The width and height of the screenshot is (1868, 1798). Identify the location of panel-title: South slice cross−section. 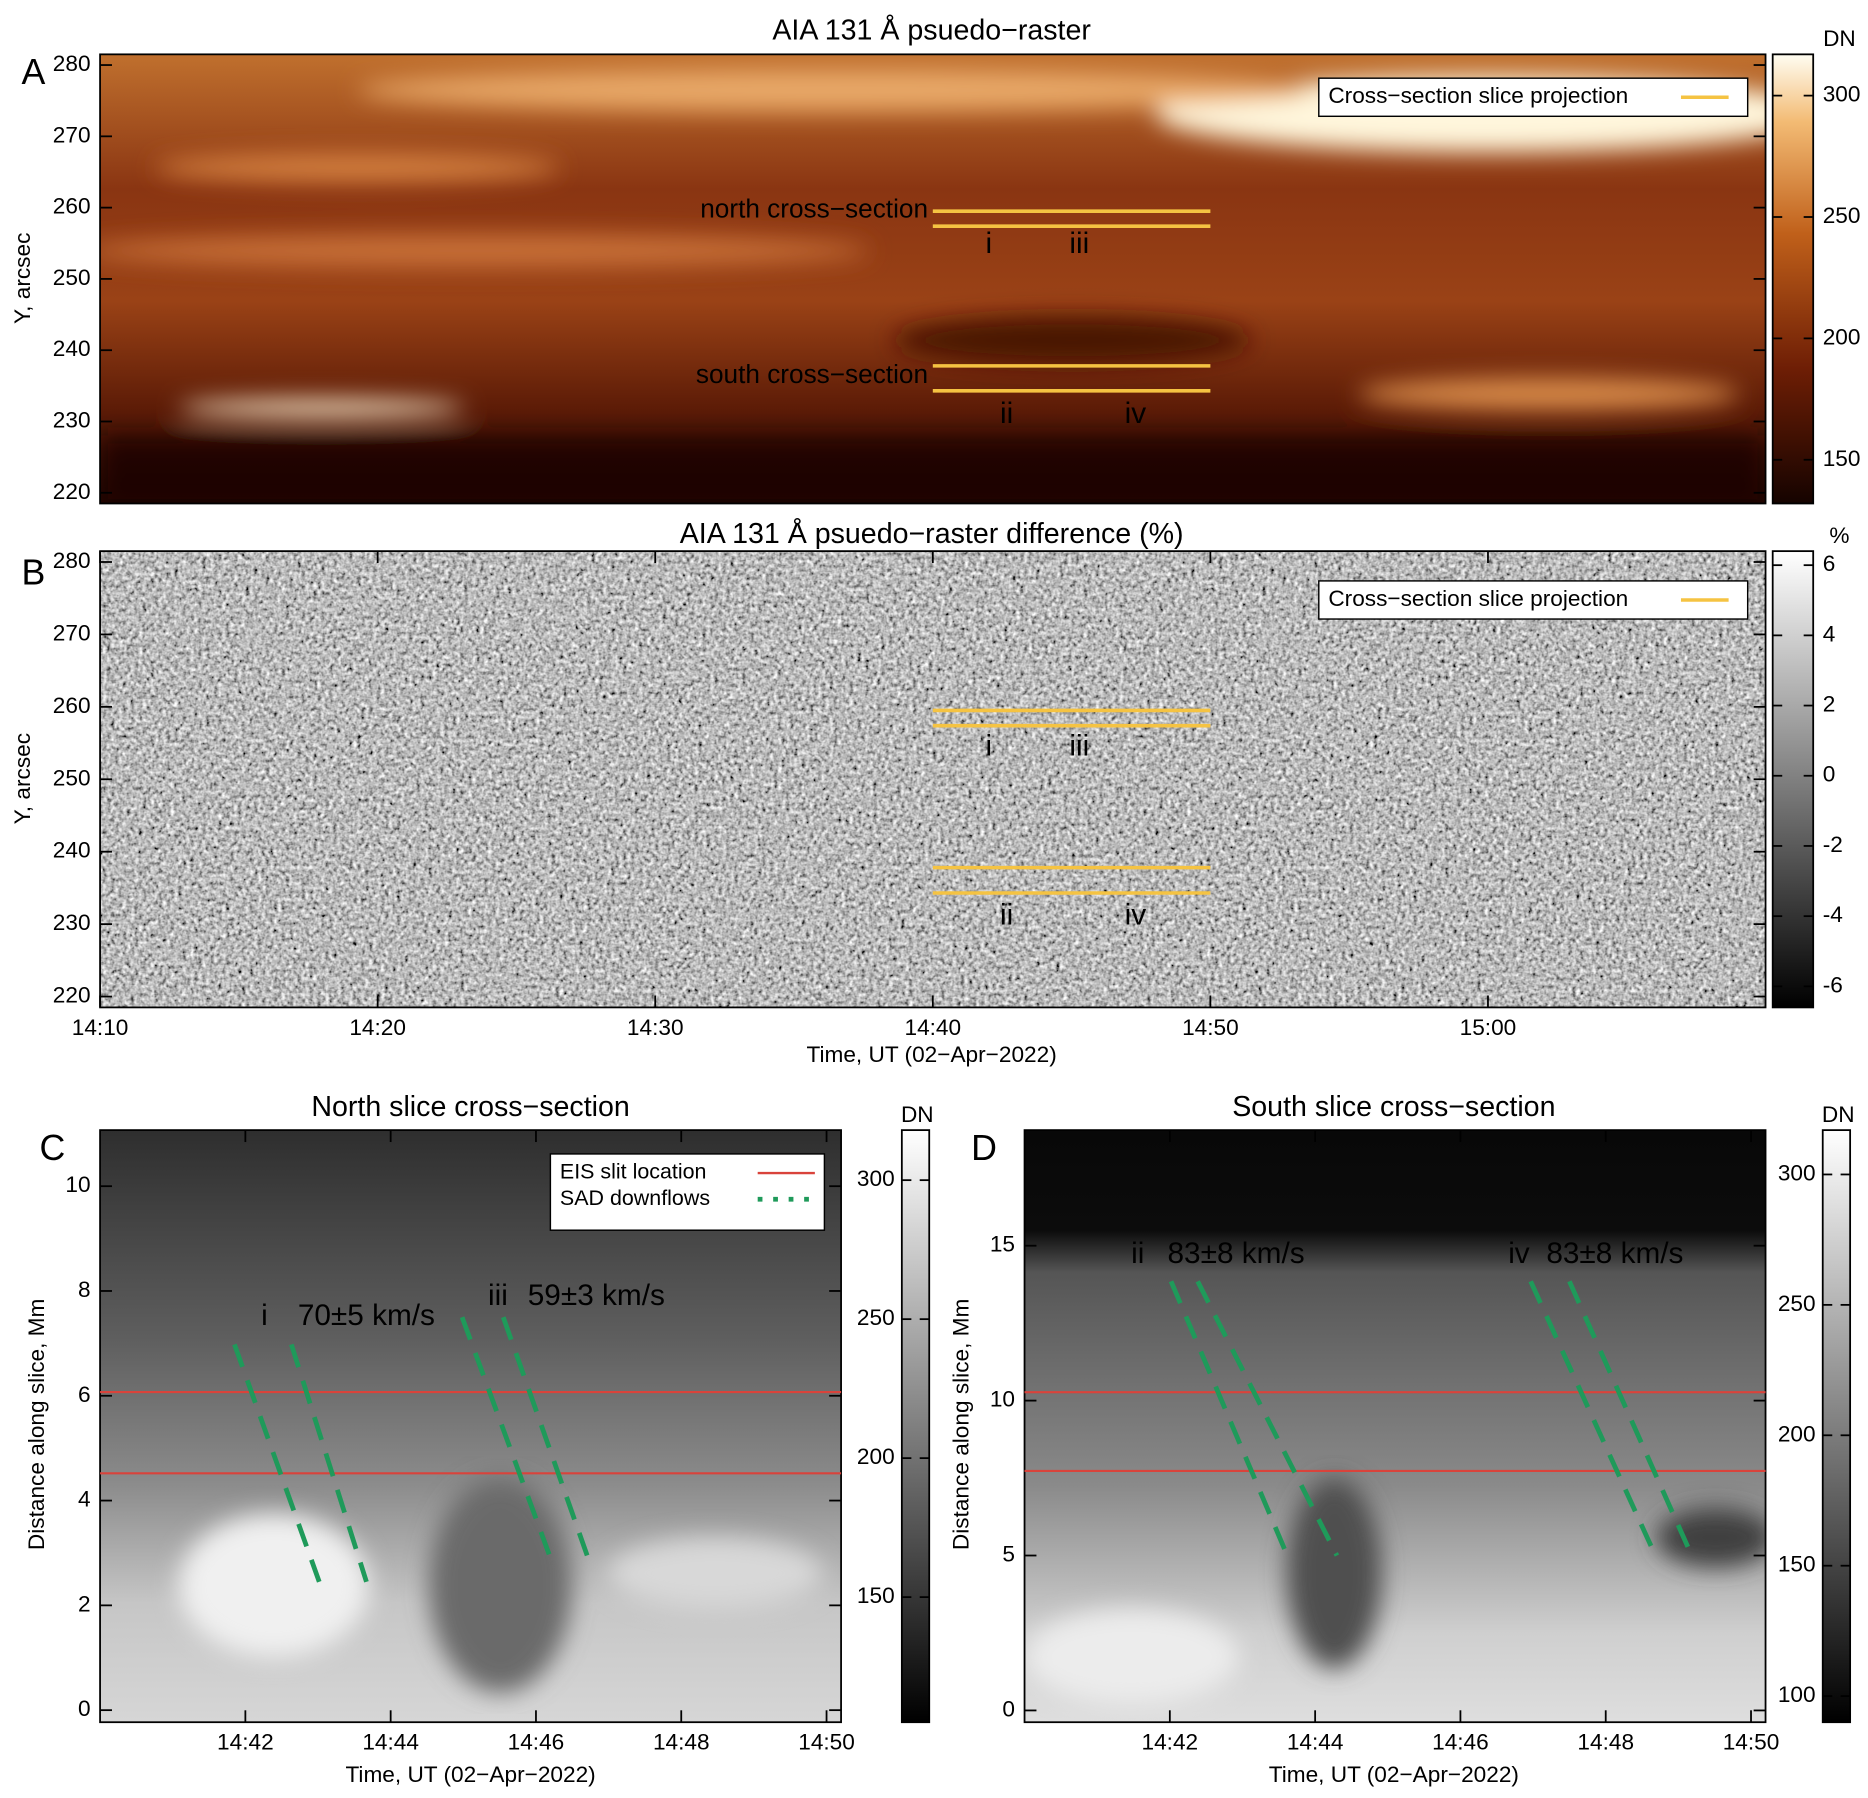
(1393, 1107).